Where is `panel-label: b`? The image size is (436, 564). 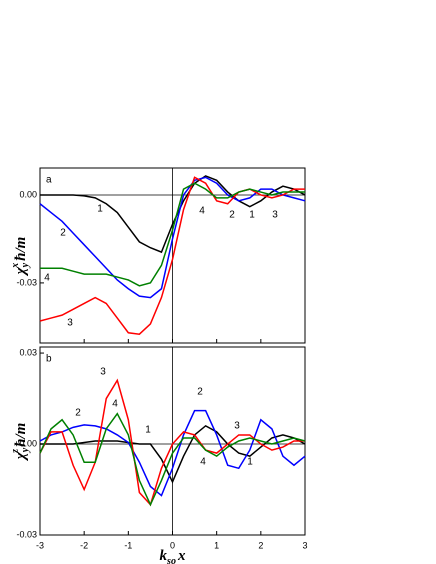
panel-label: b is located at coordinates (49, 359).